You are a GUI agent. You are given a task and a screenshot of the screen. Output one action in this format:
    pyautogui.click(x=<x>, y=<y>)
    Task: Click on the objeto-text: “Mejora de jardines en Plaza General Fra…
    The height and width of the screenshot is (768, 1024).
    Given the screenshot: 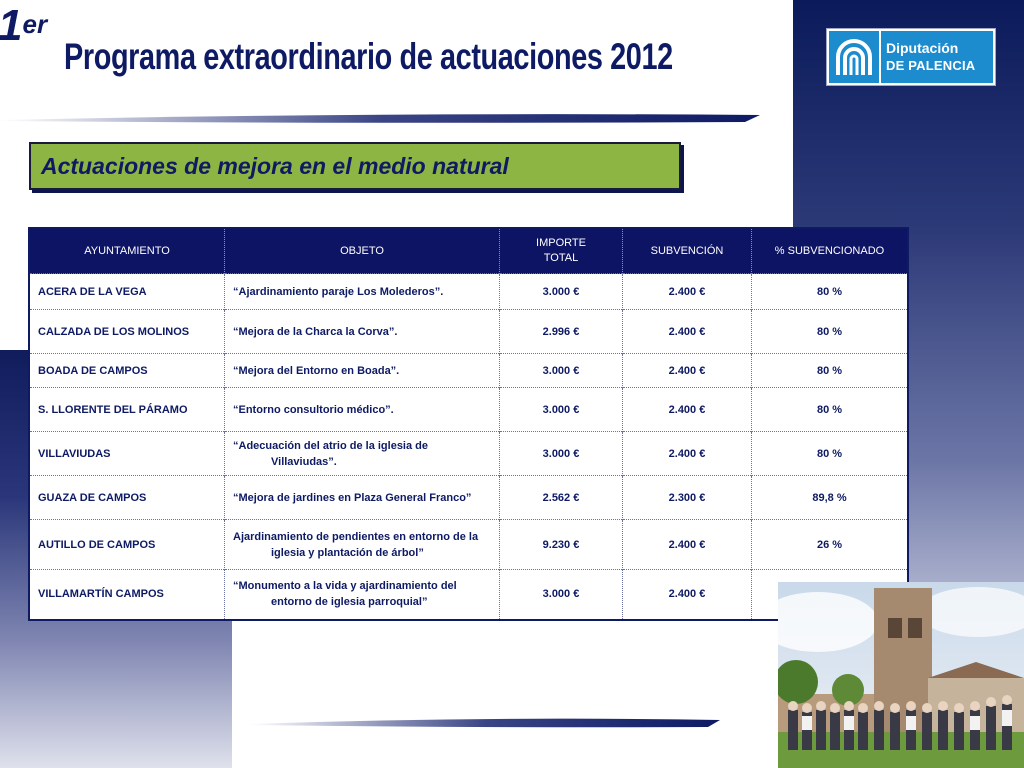 What is the action you would take?
    pyautogui.click(x=352, y=497)
    